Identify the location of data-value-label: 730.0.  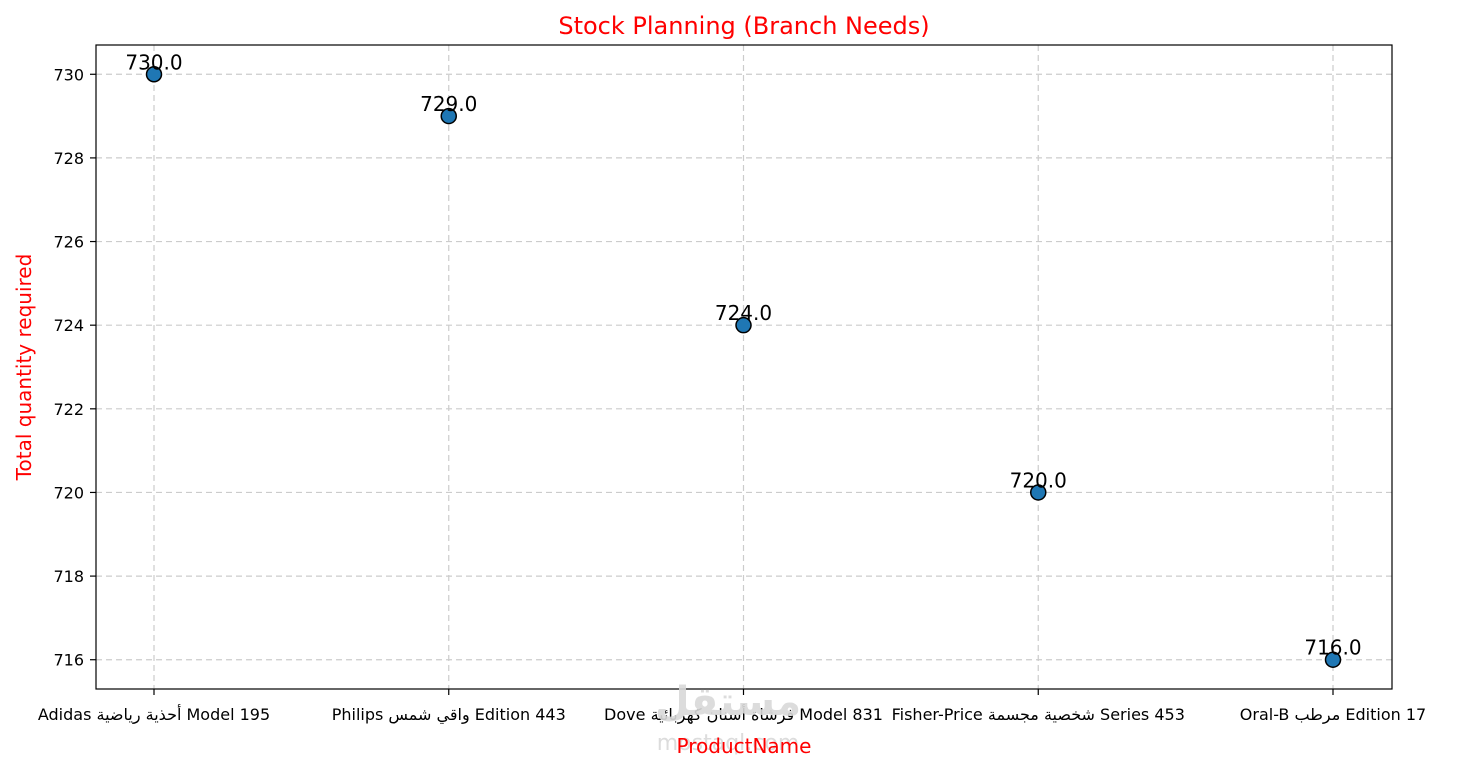
(153, 62).